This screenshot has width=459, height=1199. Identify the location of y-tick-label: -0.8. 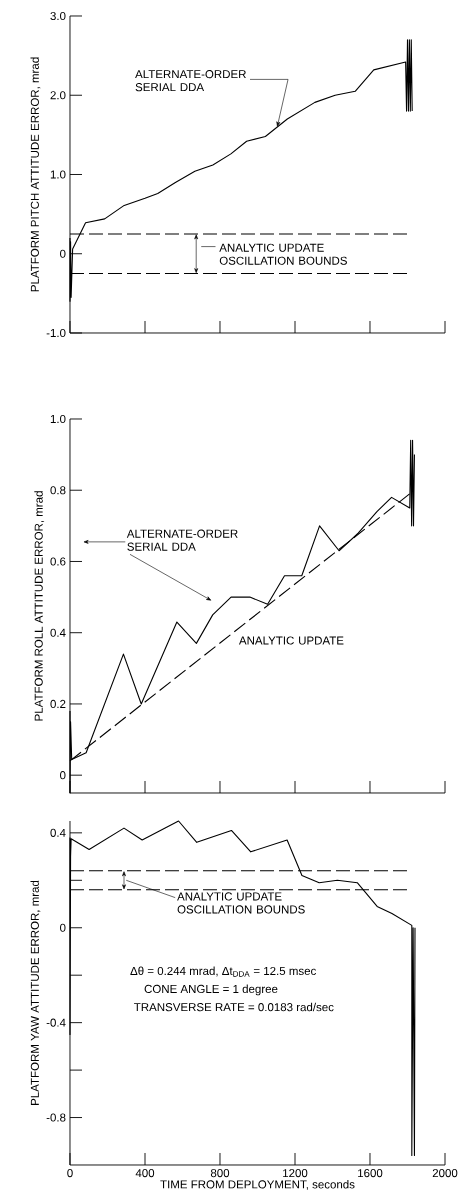
(56, 1117).